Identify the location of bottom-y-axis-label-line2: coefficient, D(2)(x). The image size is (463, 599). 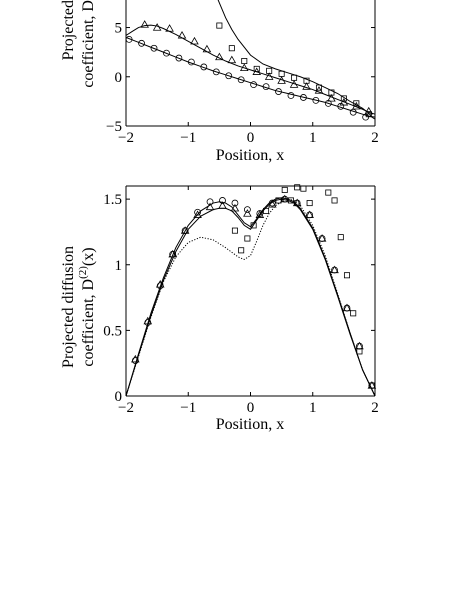
(87, 306).